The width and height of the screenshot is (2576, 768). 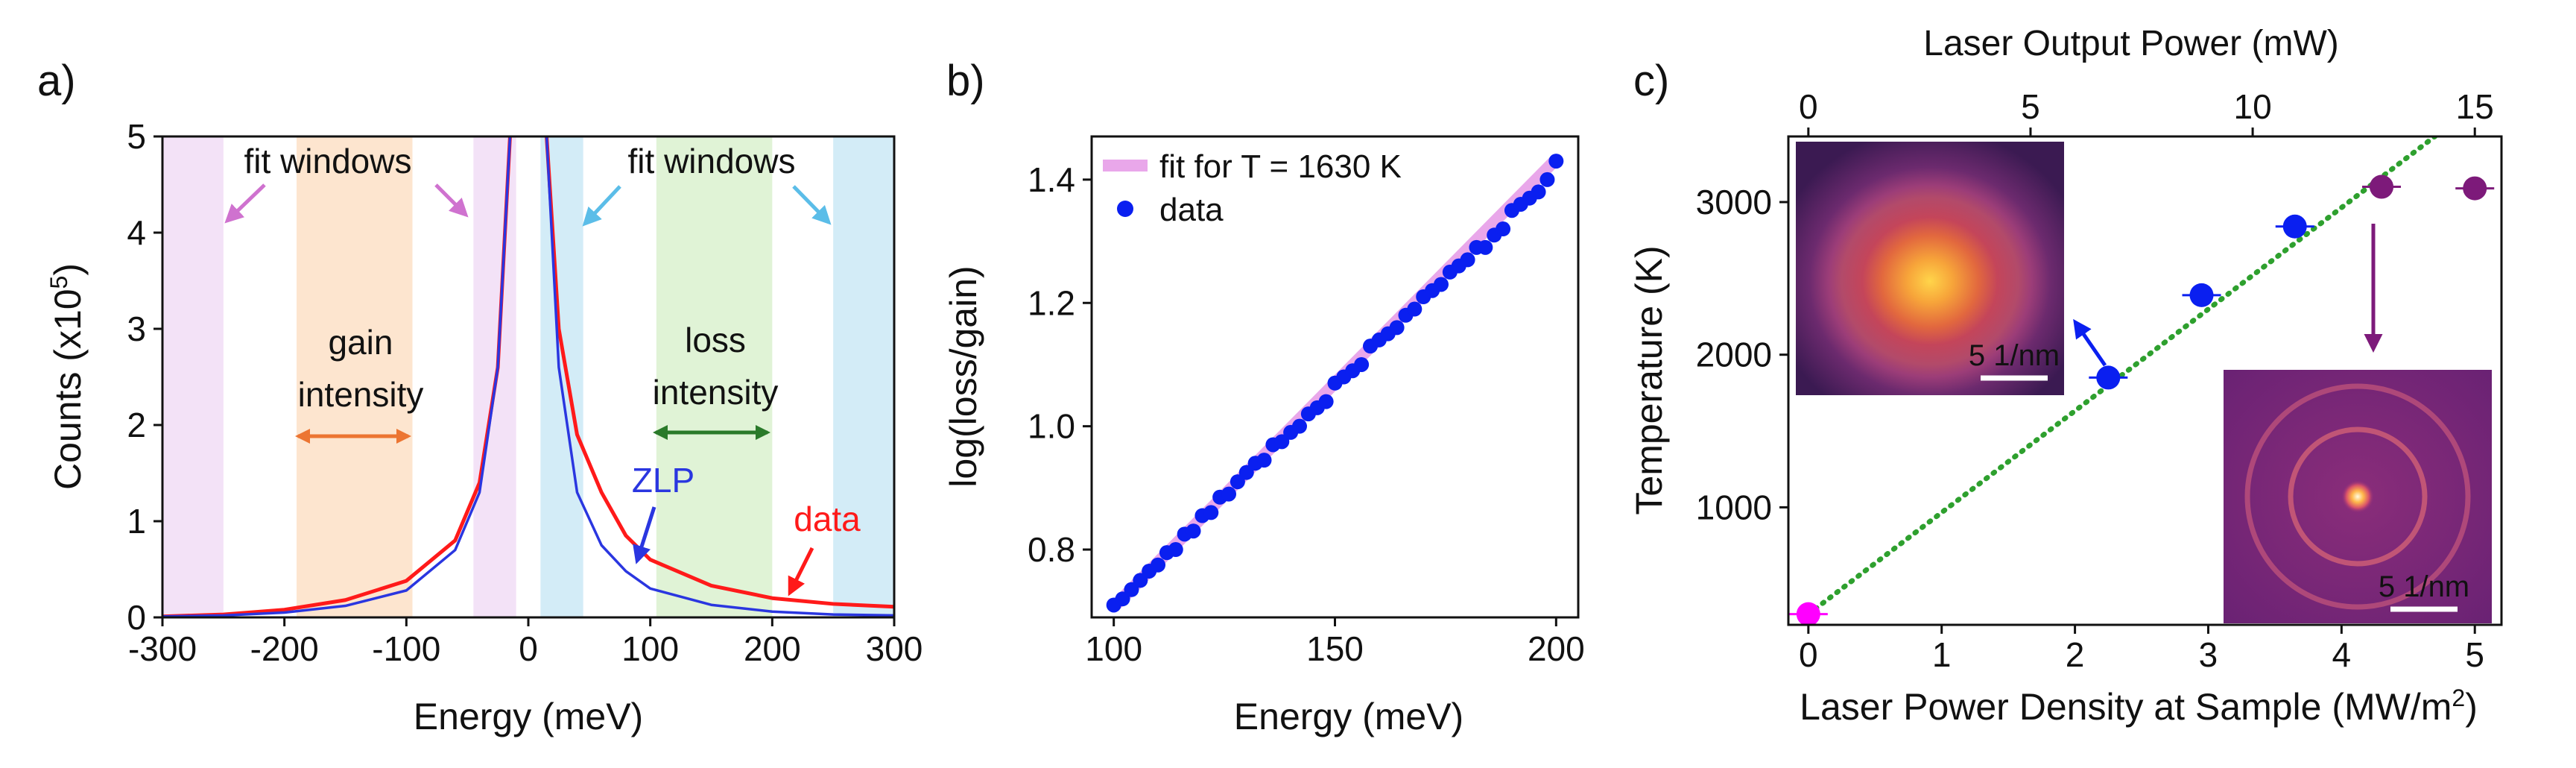 What do you see at coordinates (1191, 210) in the screenshot?
I see `legend-data-label: data` at bounding box center [1191, 210].